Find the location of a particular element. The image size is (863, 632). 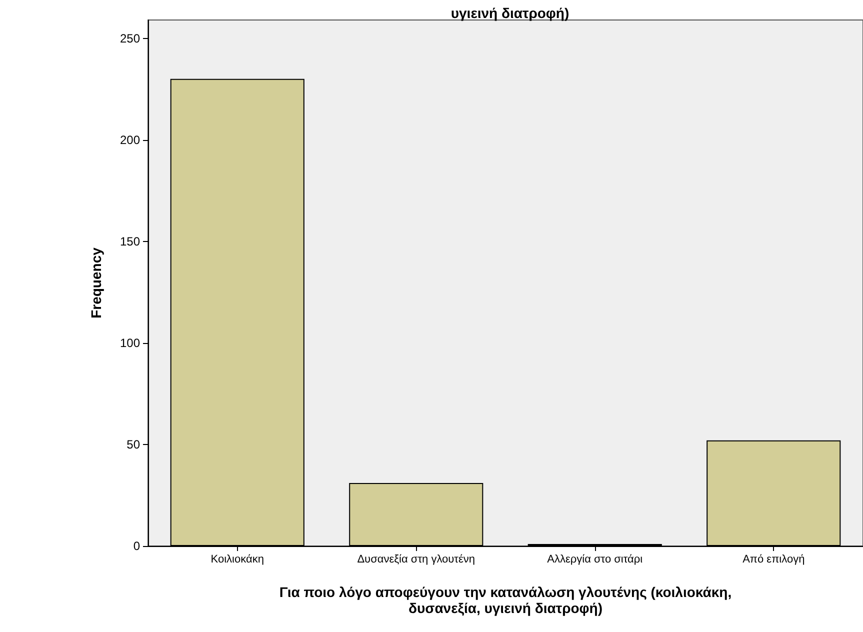

y-tick-label: 250 is located at coordinates (130, 38).